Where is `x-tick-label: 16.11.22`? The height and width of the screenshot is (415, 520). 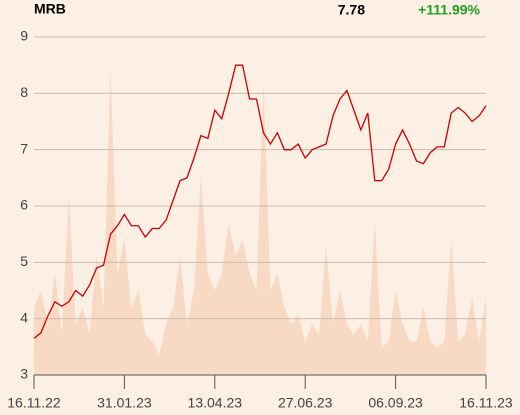
x-tick-label: 16.11.22 is located at coordinates (34, 403).